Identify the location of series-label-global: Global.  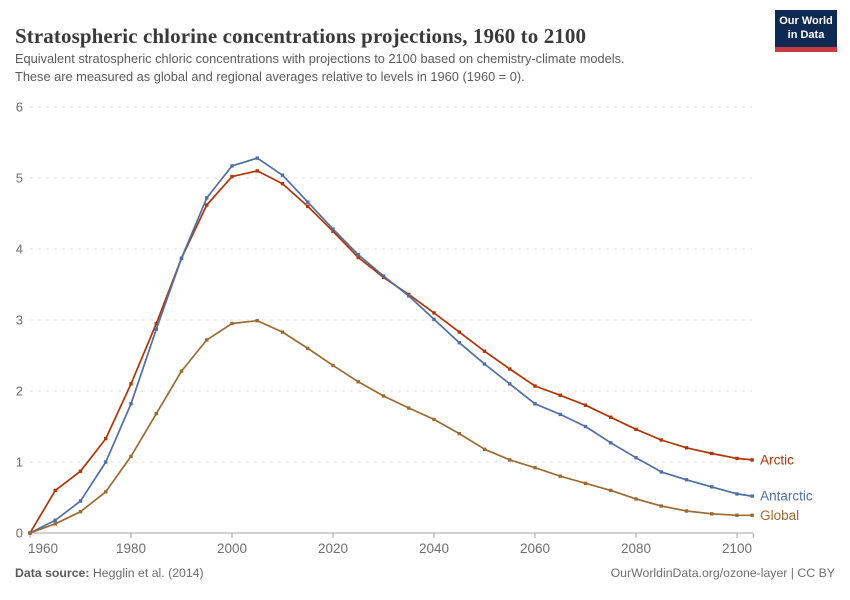
(779, 515).